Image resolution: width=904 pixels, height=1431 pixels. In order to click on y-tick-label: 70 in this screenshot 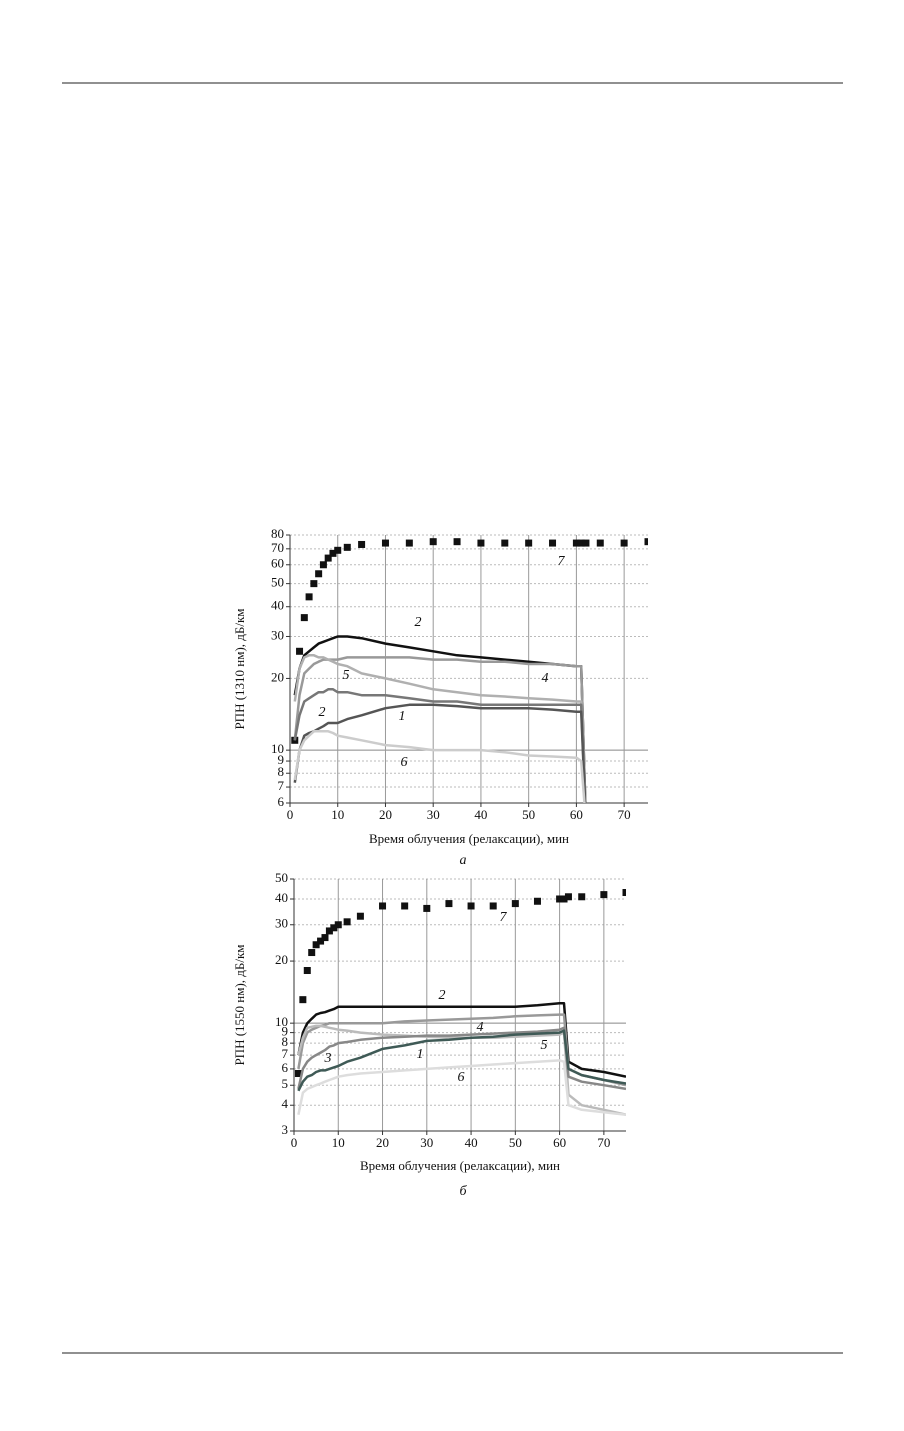, I will do `click(277, 547)`.